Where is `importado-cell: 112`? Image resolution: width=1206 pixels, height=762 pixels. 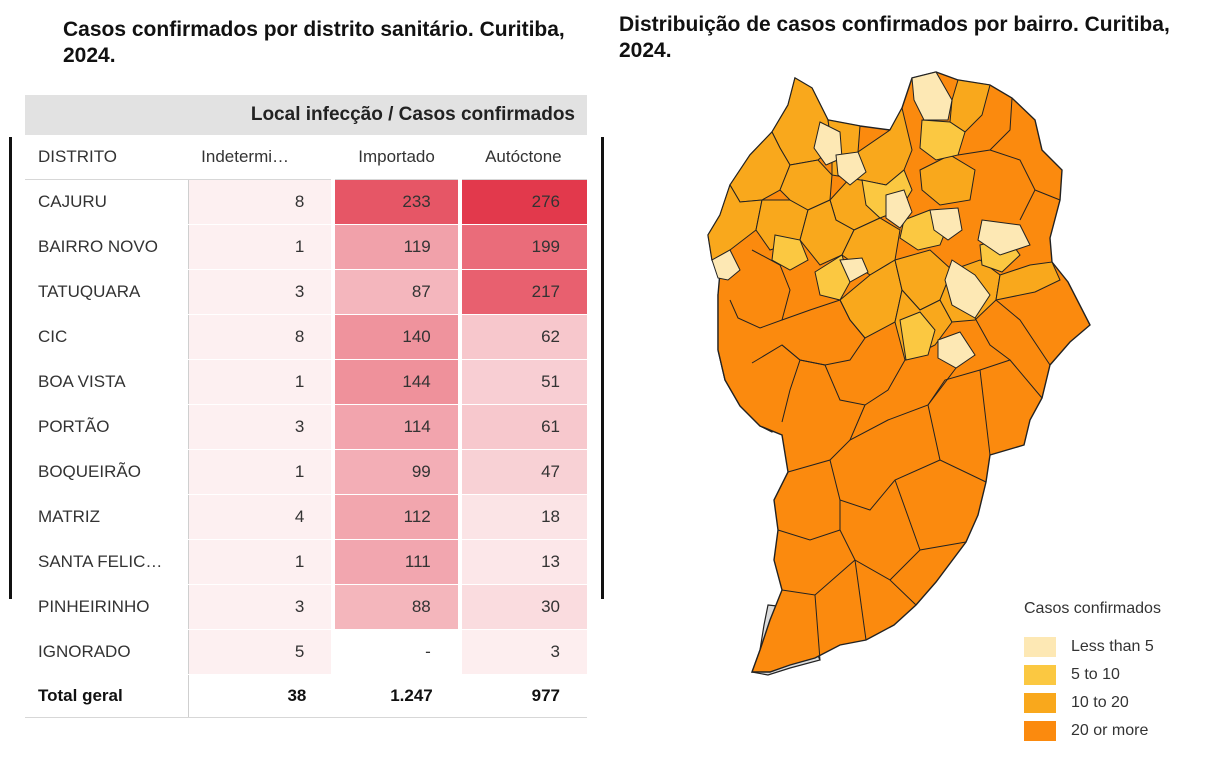
importado-cell: 112 is located at coordinates (395, 517).